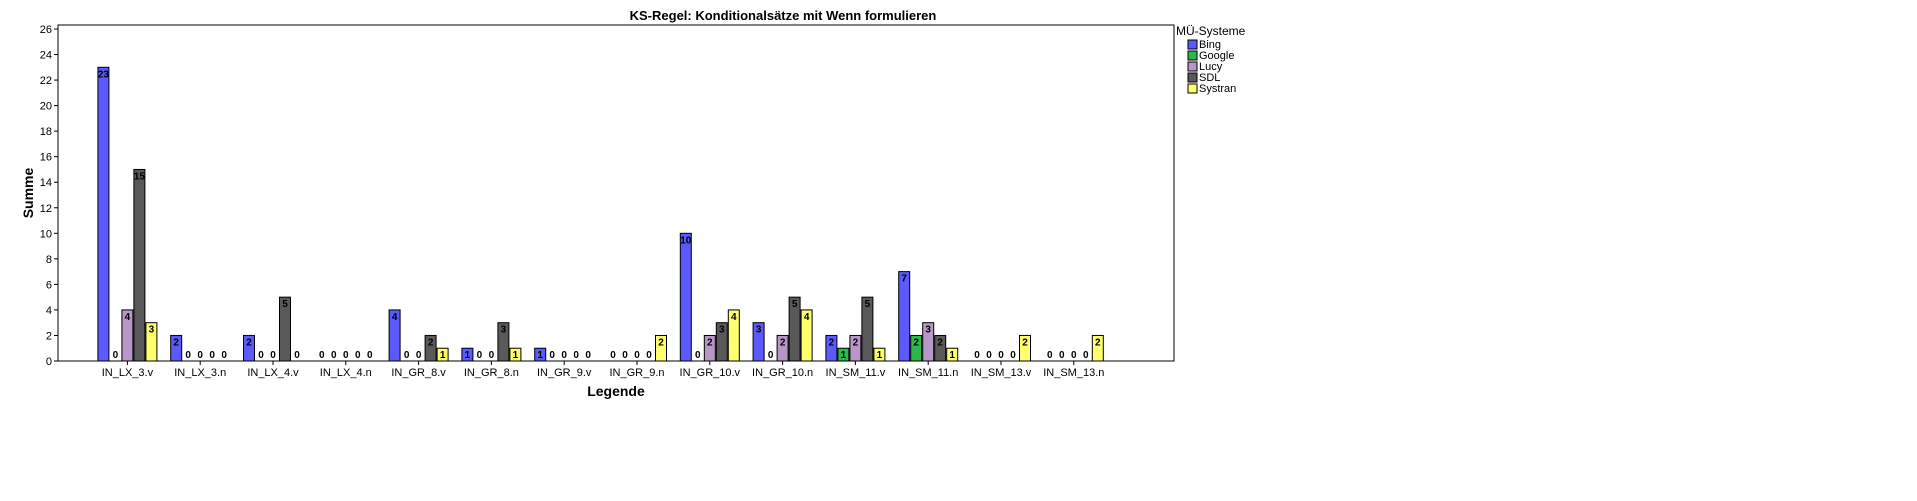 The image size is (1917, 501). Describe the element at coordinates (140, 176) in the screenshot. I see `data-label: 15` at that location.